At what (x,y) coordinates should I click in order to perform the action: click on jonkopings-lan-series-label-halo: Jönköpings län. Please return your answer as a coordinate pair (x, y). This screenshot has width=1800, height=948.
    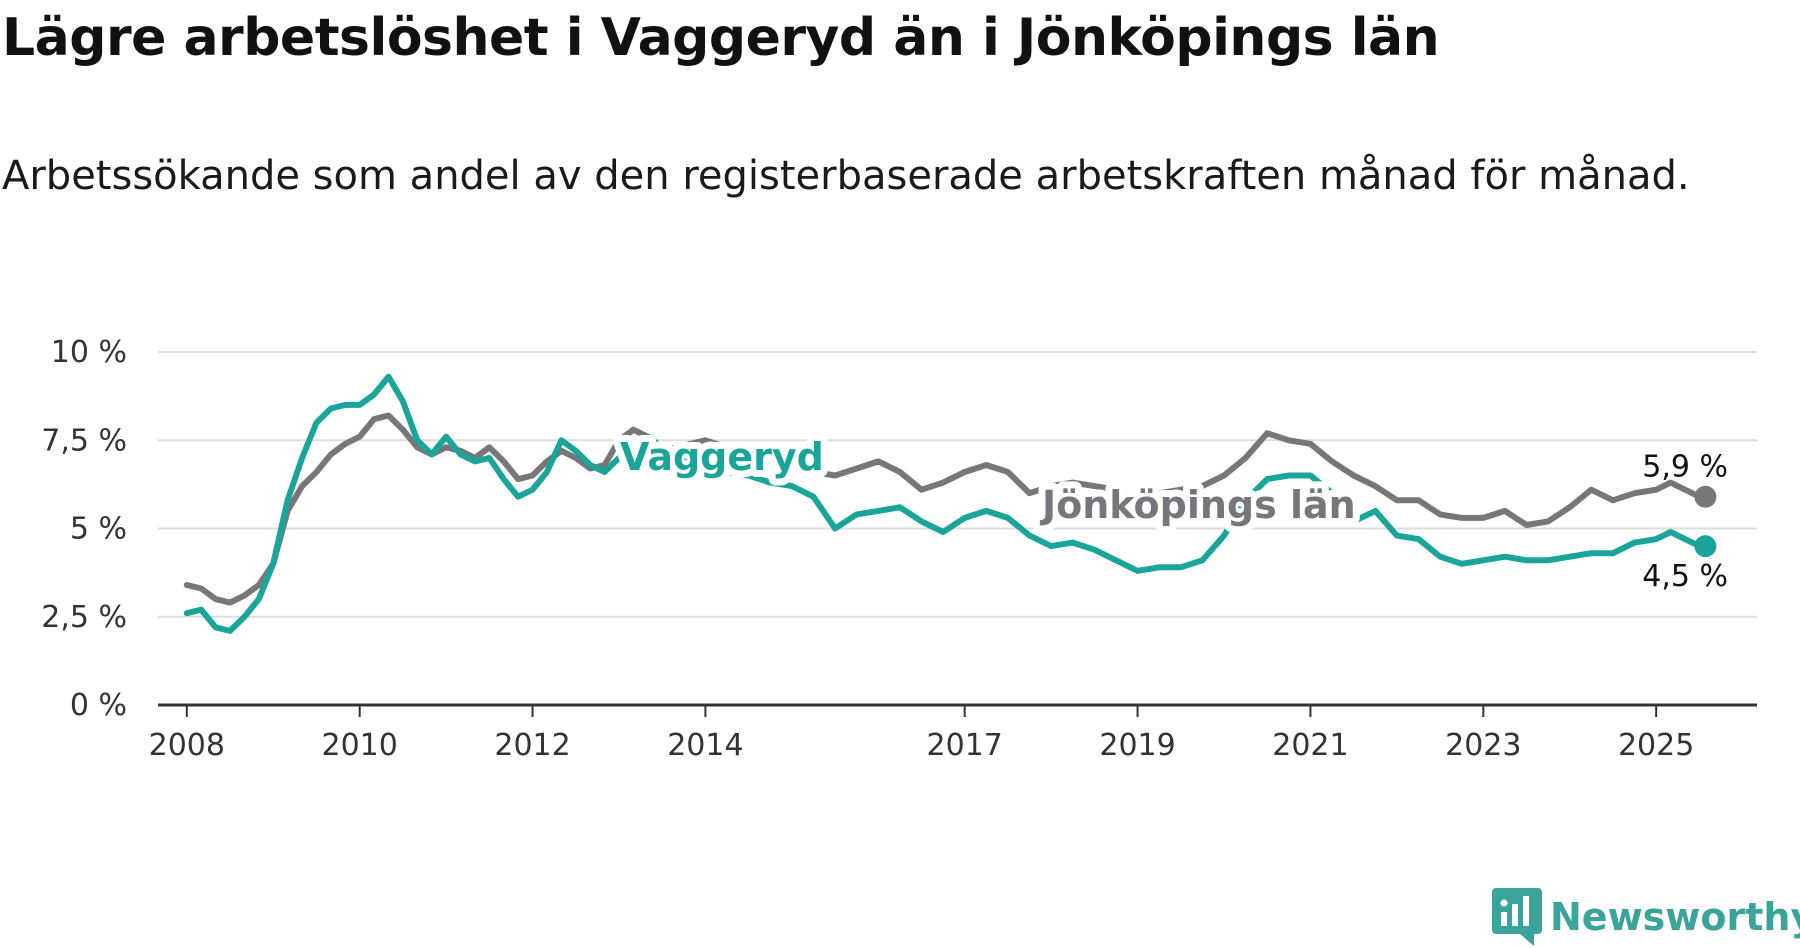
    Looking at the image, I should click on (1197, 505).